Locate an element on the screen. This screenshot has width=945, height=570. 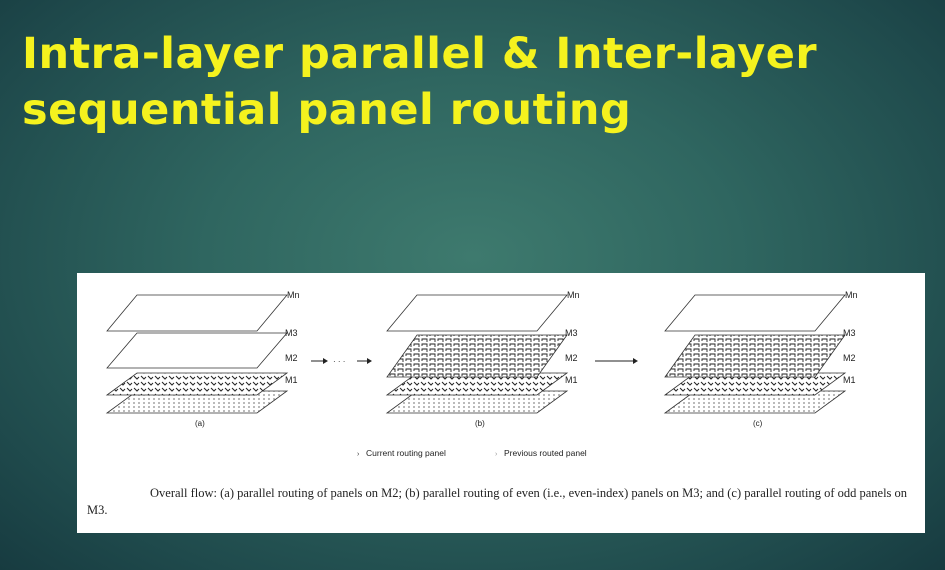
label-m1-a: M1 is located at coordinates (291, 380).